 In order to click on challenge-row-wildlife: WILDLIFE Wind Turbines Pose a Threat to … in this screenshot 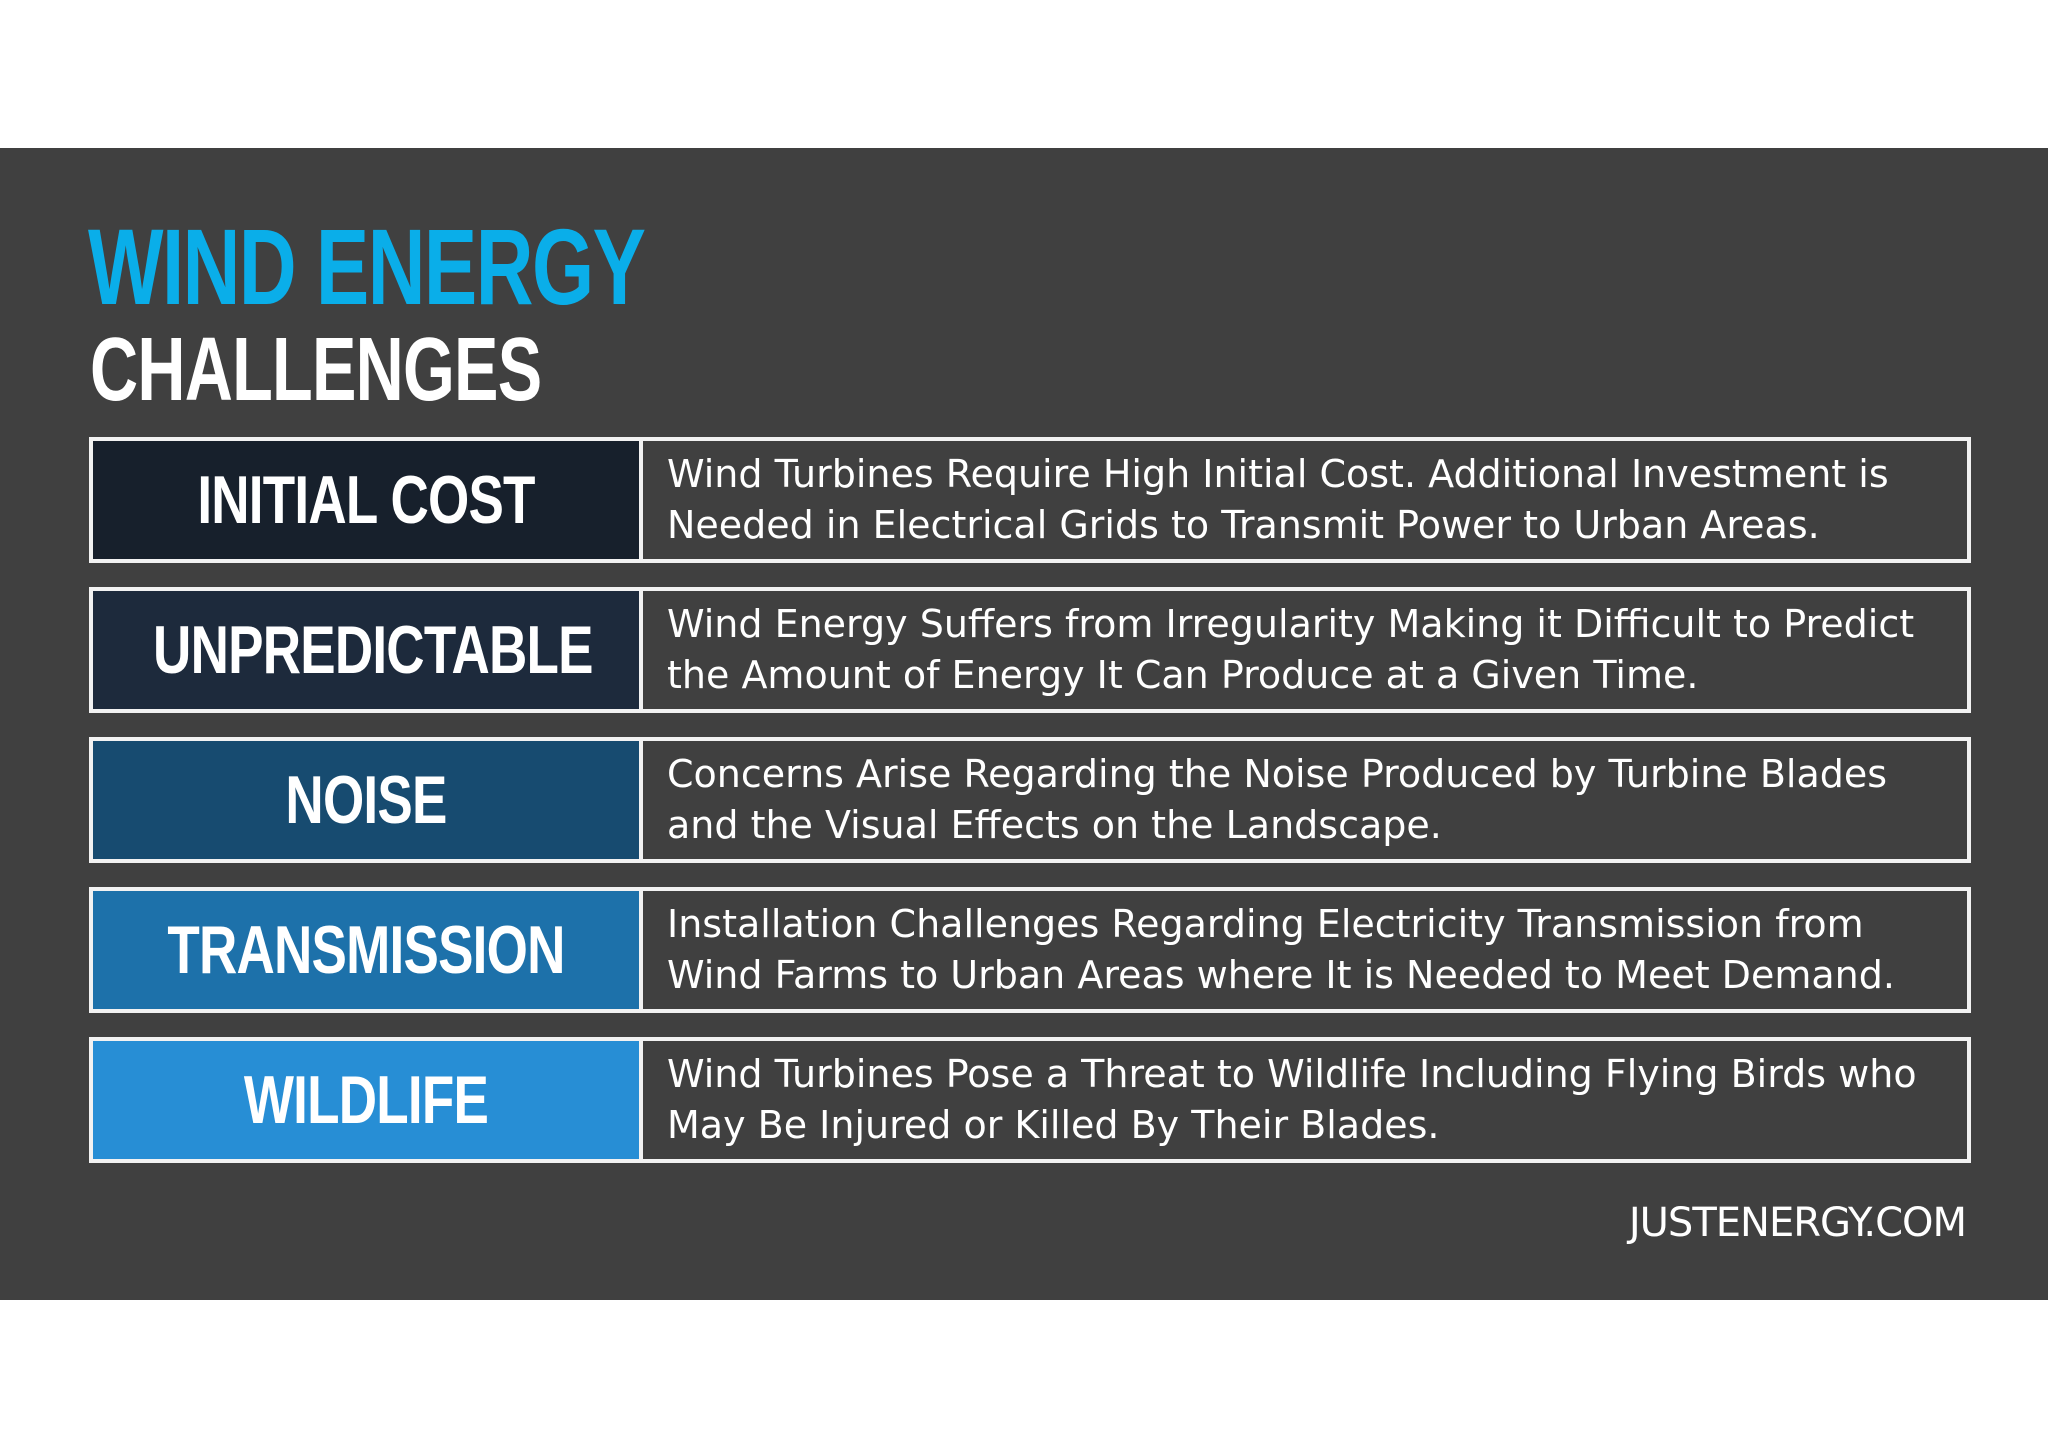, I will do `click(1030, 1100)`.